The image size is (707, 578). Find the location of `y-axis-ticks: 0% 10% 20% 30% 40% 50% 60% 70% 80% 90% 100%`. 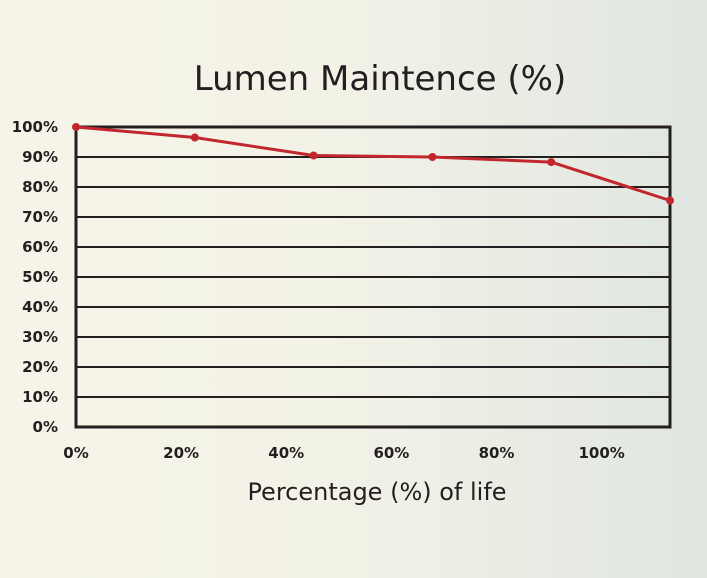

y-axis-ticks: 0% 10% 20% 30% 40% 50% 60% 70% 80% 90% 100% is located at coordinates (35, 277).